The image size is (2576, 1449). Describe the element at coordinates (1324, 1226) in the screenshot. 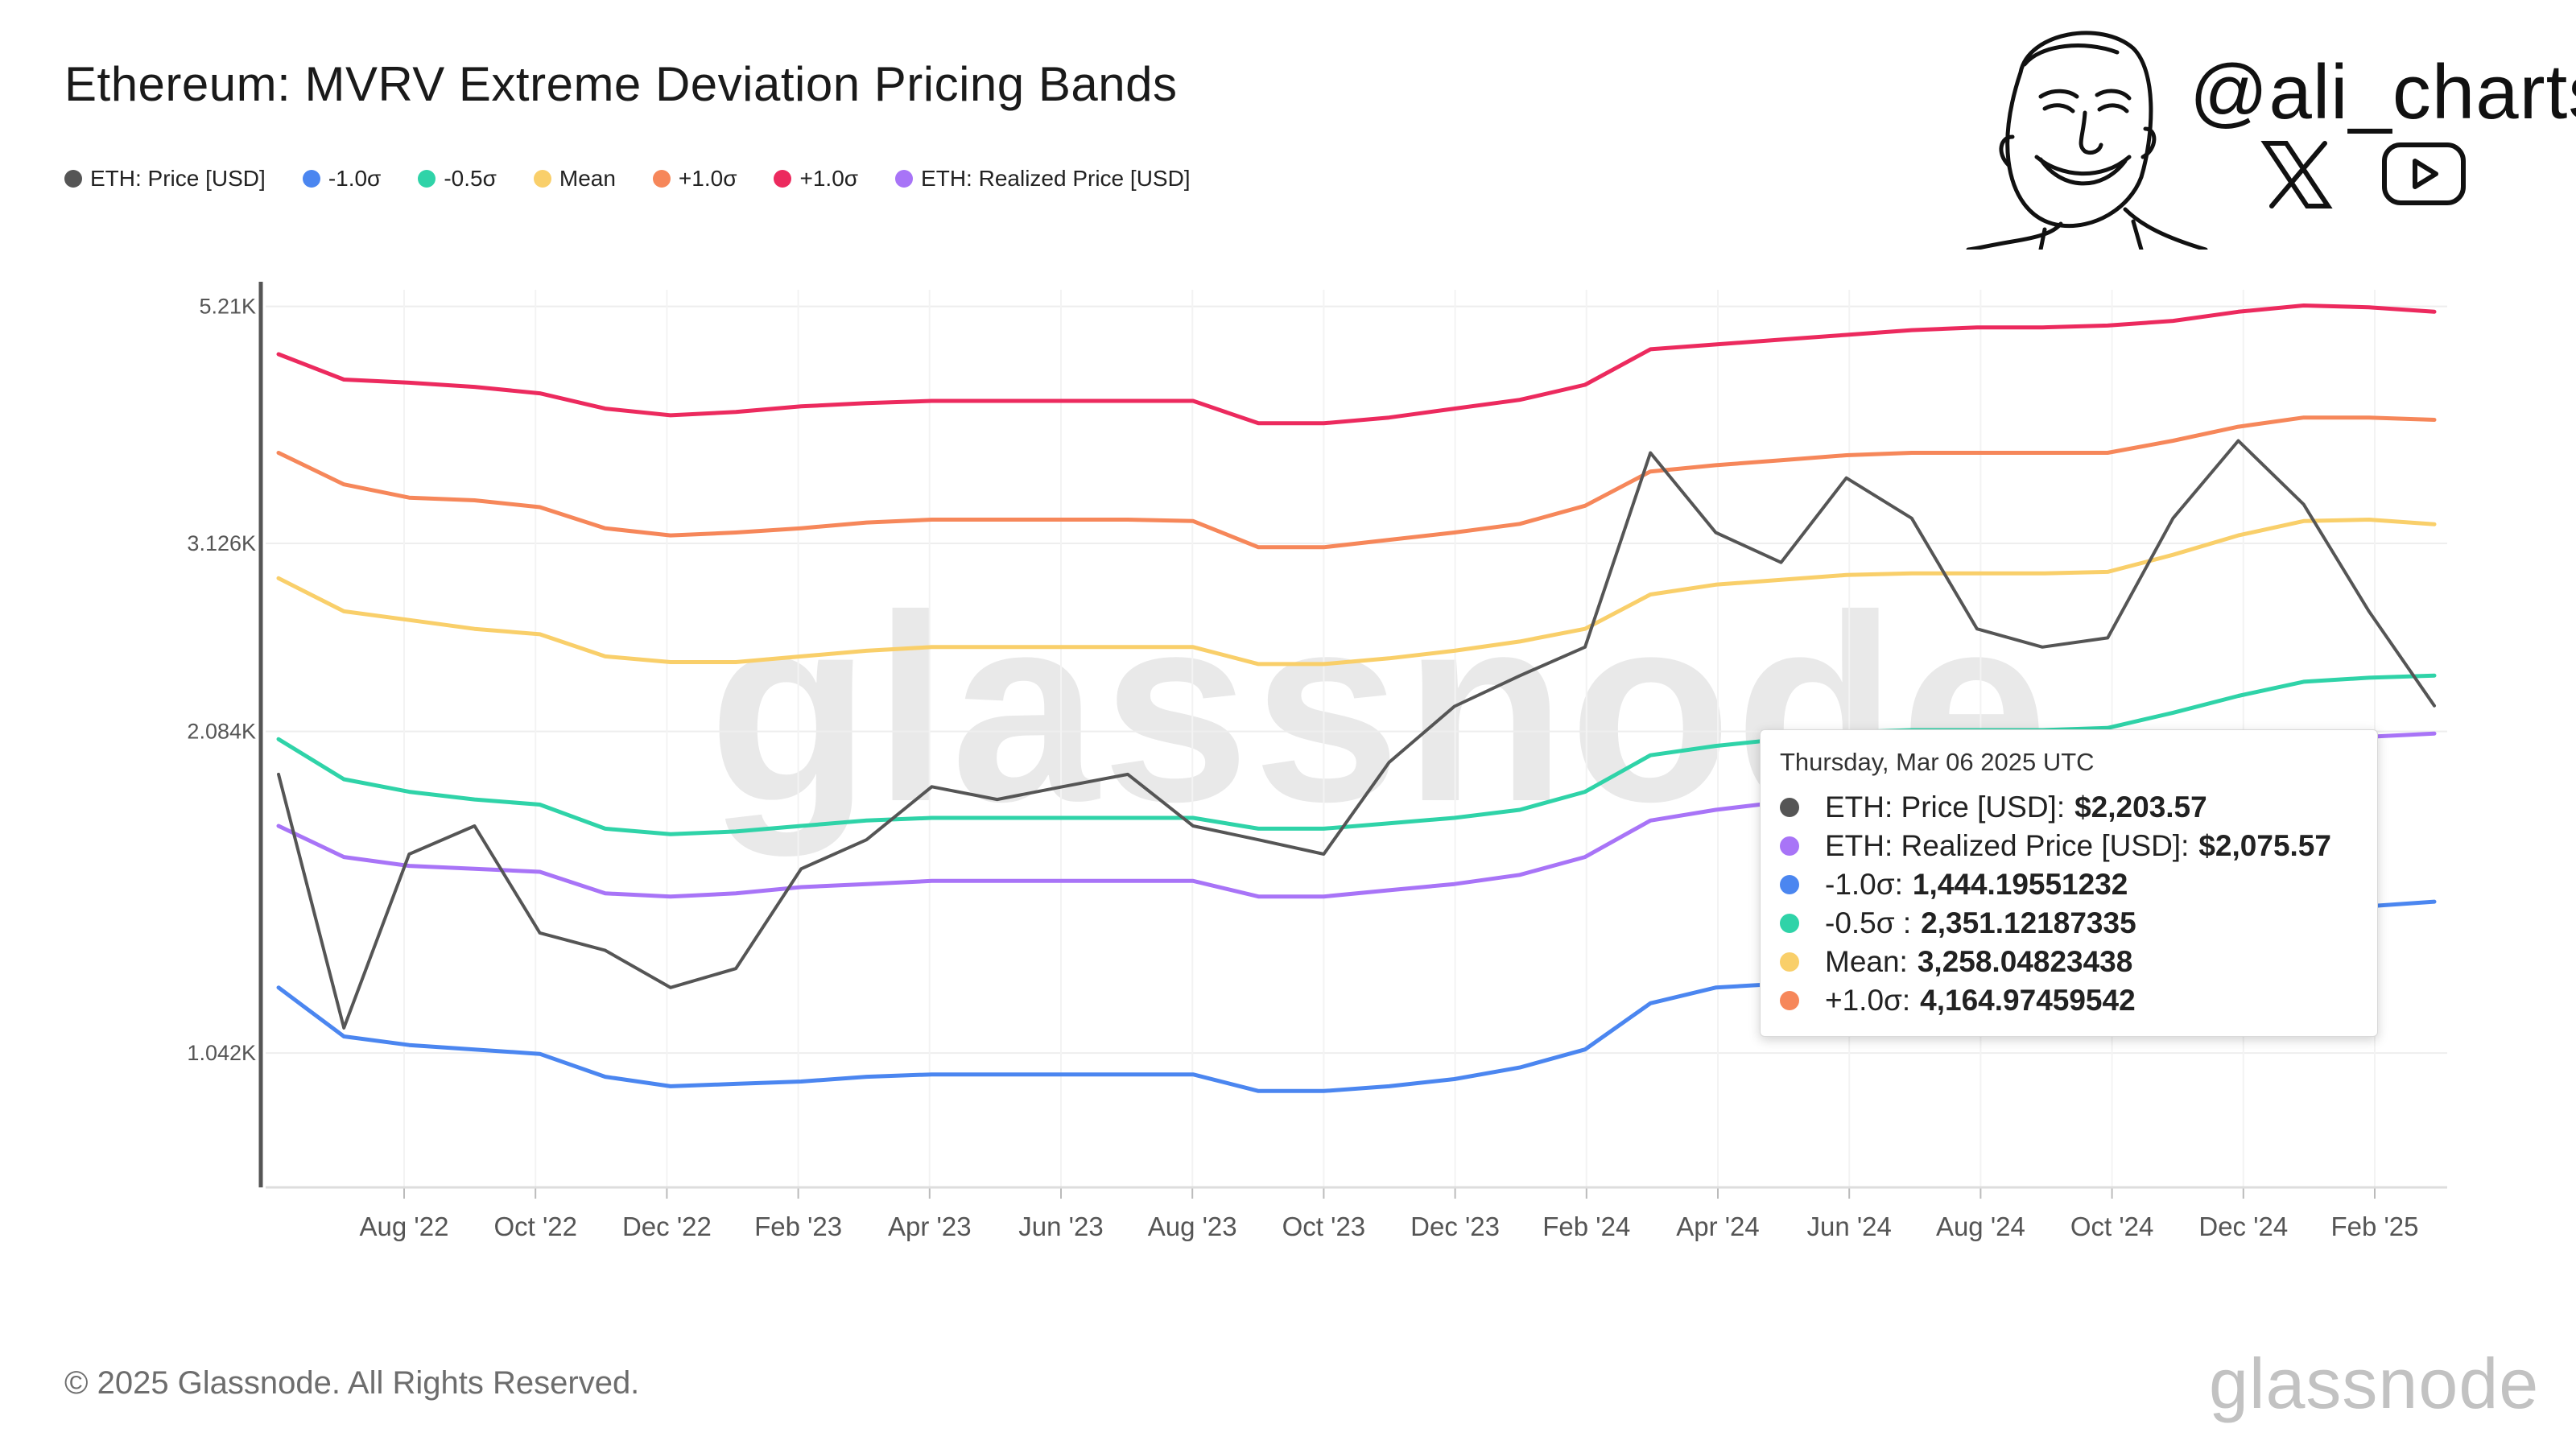

I see `x-tick-label: Oct '23` at that location.